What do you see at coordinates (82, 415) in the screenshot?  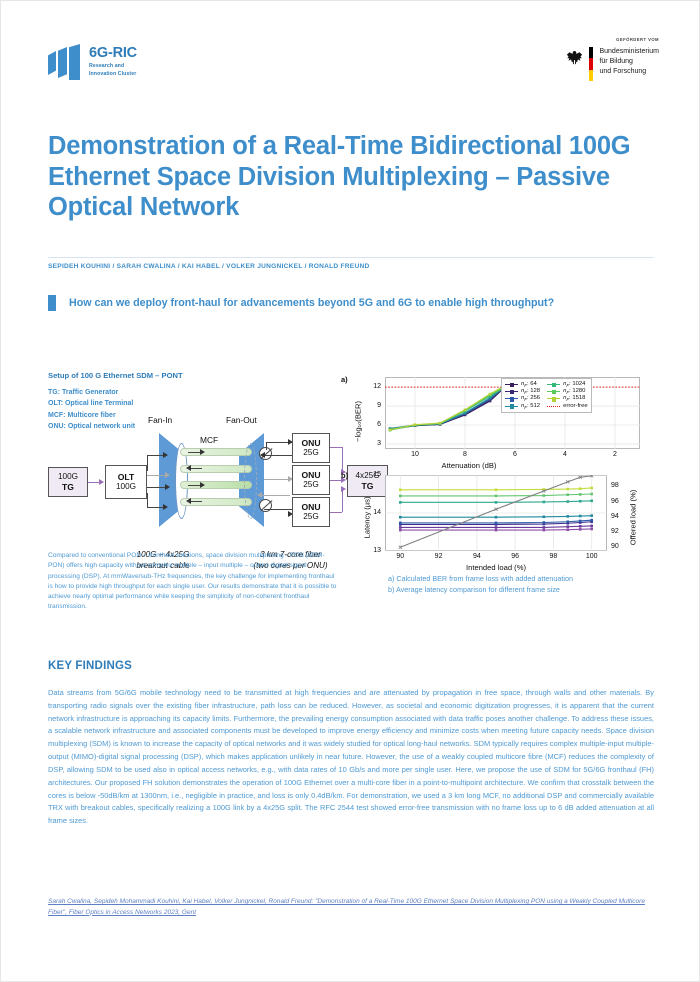 I see `abbr-mcf: MCF: Multicore fiber` at bounding box center [82, 415].